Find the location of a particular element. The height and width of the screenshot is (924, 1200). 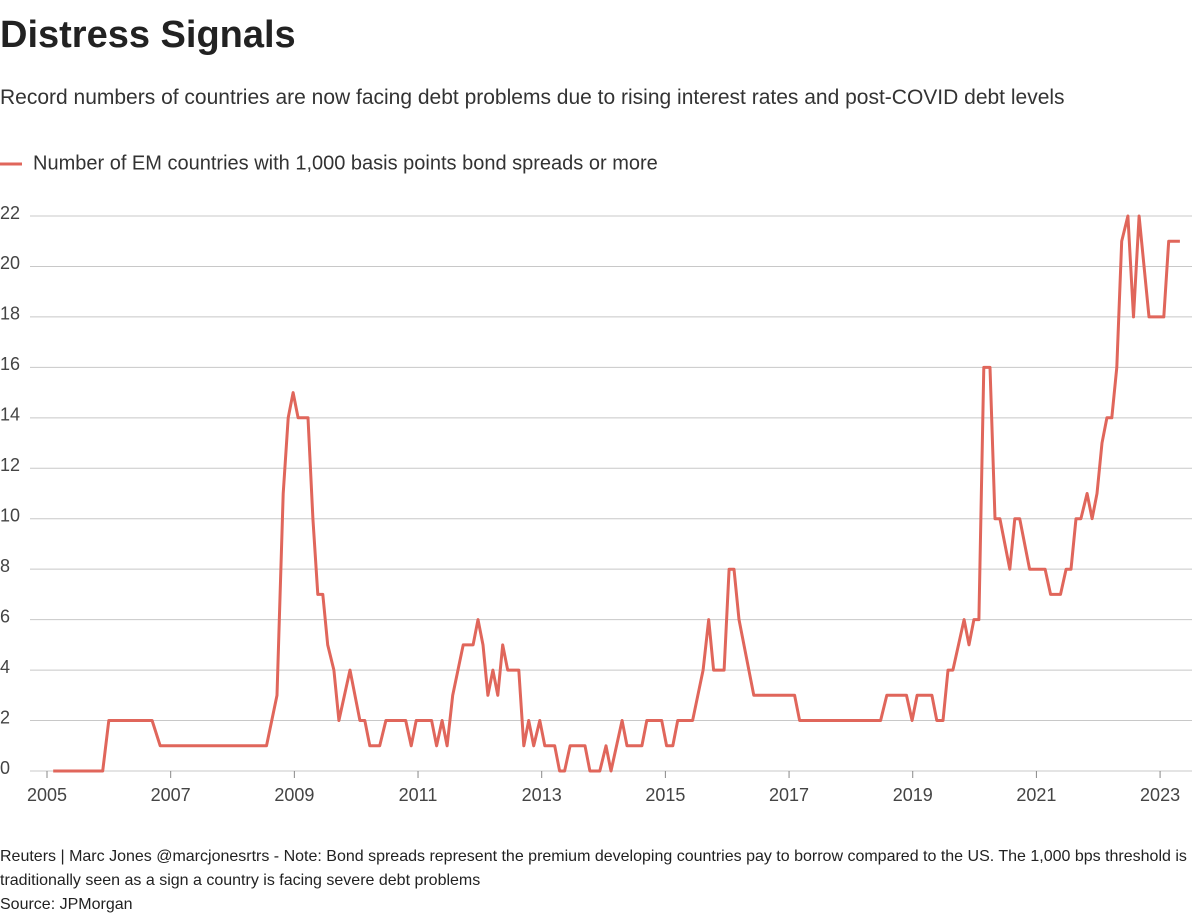

y-tick-label: 16 is located at coordinates (10, 364).